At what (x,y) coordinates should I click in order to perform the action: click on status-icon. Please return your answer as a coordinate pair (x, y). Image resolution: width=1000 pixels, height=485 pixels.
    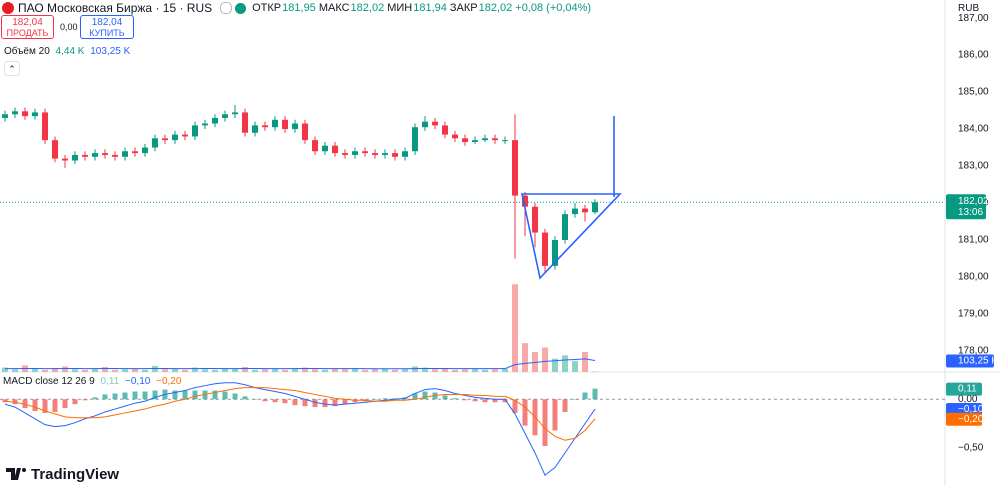
    Looking at the image, I should click on (226, 8).